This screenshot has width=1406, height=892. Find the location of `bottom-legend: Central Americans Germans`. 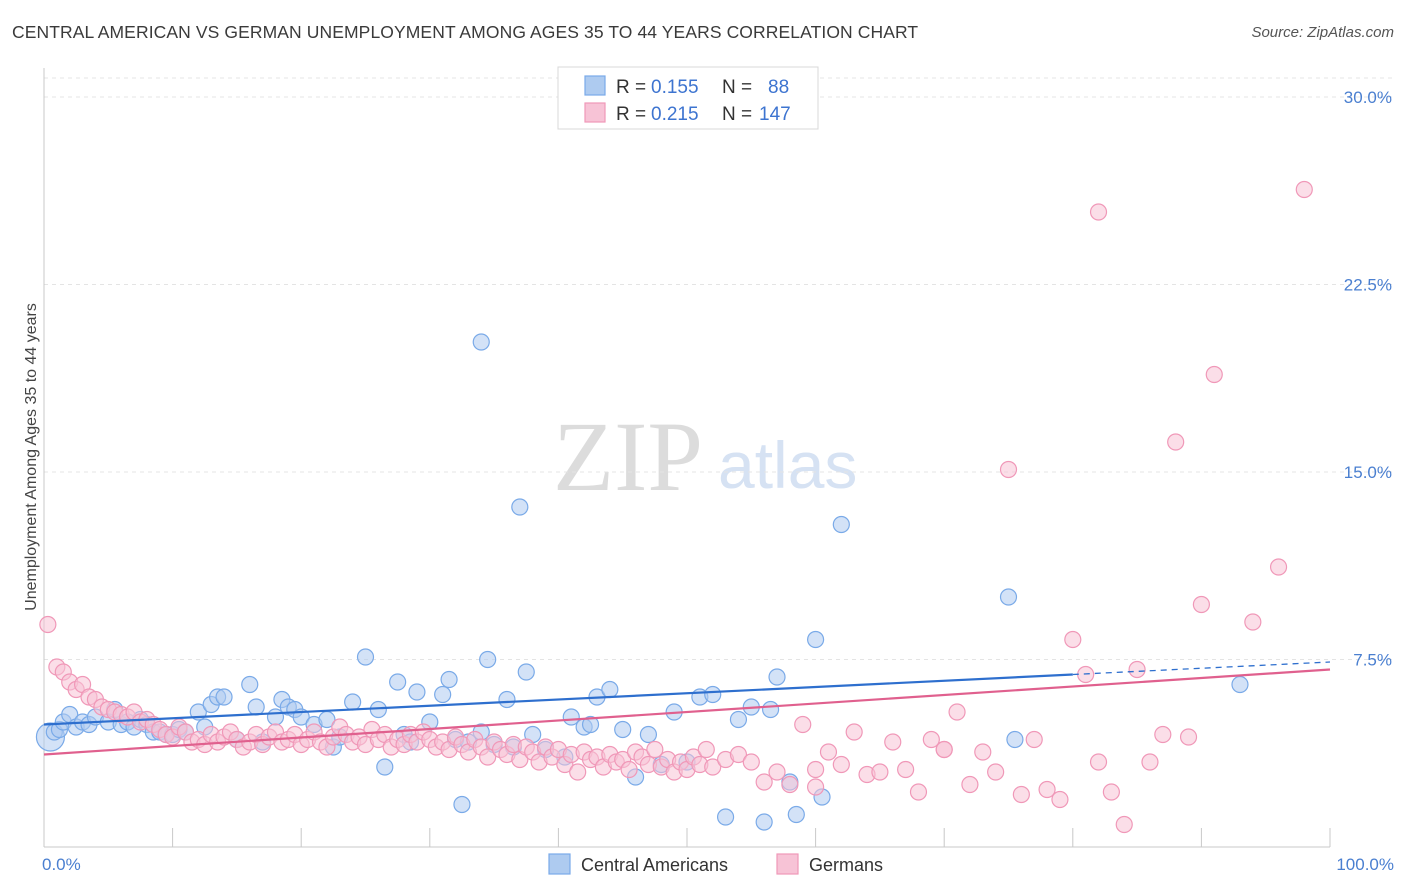

bottom-legend: Central Americans Germans is located at coordinates (715, 864).